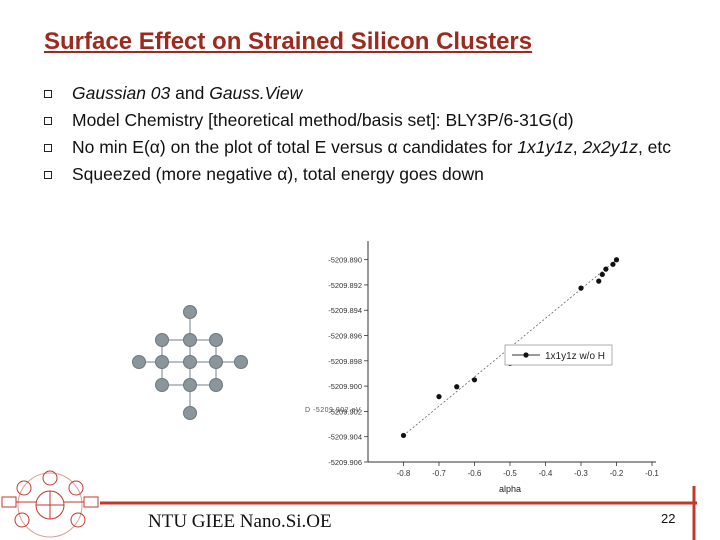 Image resolution: width=720 pixels, height=540 pixels. What do you see at coordinates (654, 147) in the screenshot?
I see `bullet-text-segment: , etc` at bounding box center [654, 147].